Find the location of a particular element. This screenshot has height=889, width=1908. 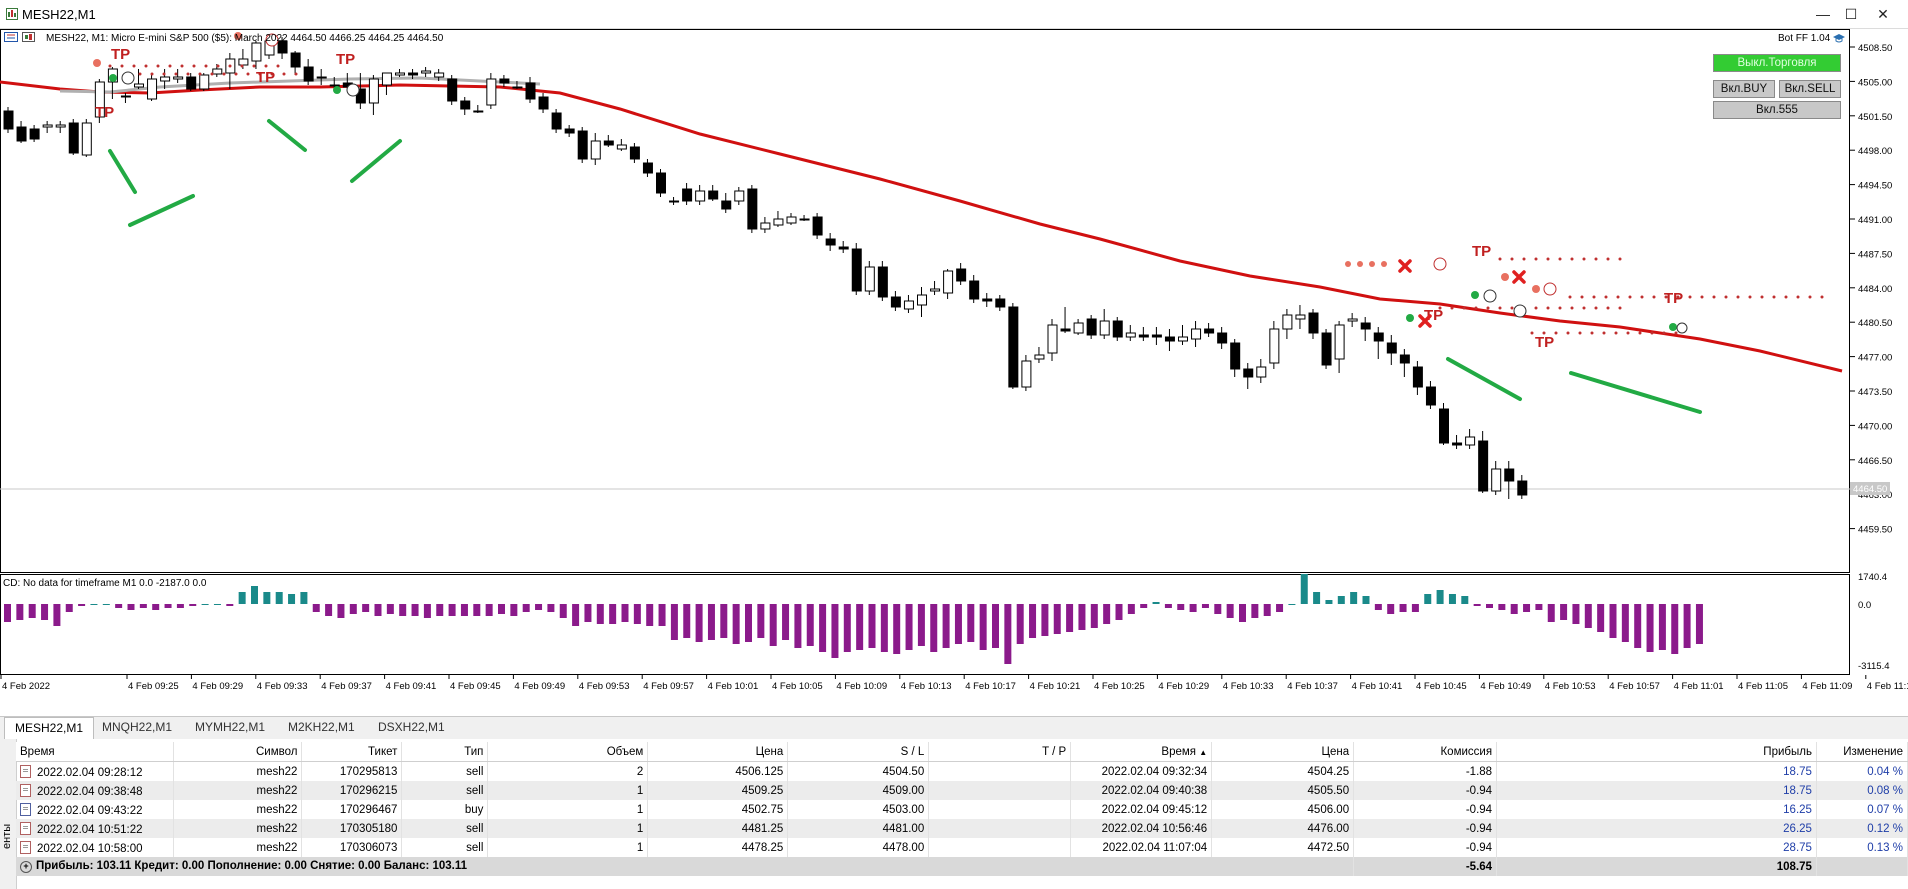

cell-tp is located at coordinates (1000, 790).